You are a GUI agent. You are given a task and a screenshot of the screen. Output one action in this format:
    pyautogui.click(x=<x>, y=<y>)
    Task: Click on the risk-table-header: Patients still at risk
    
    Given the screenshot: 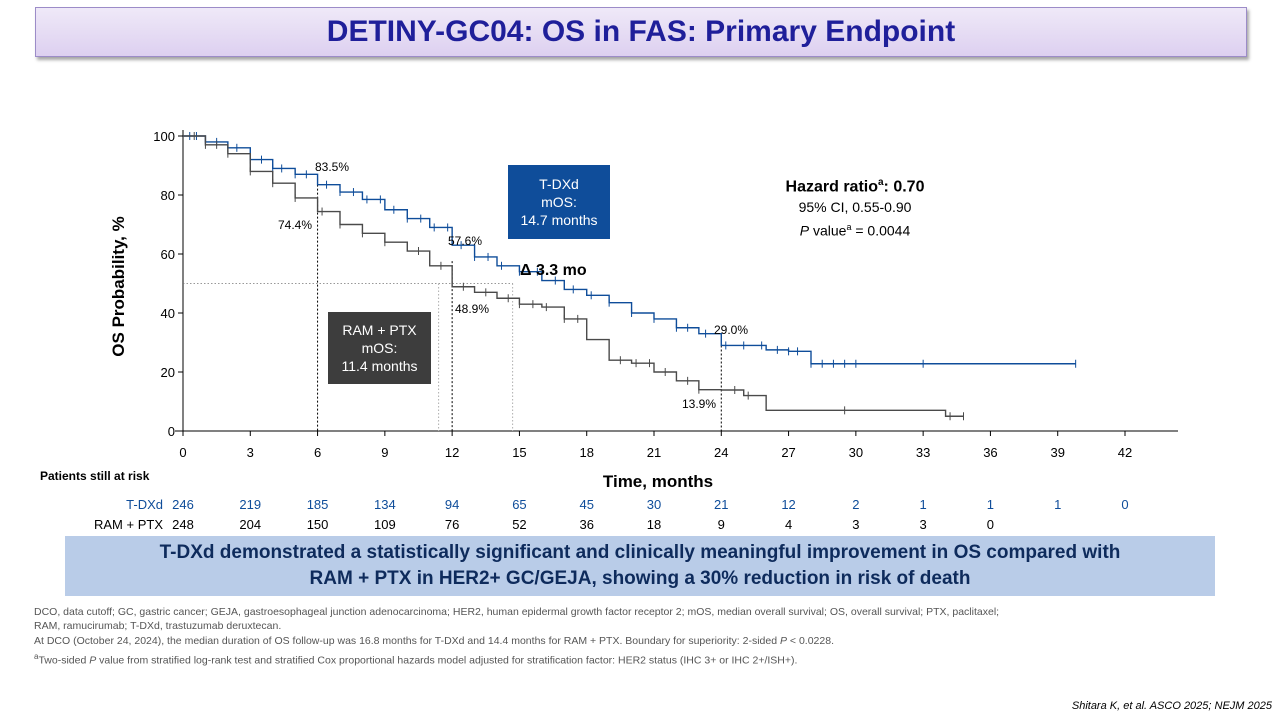 What is the action you would take?
    pyautogui.click(x=95, y=476)
    